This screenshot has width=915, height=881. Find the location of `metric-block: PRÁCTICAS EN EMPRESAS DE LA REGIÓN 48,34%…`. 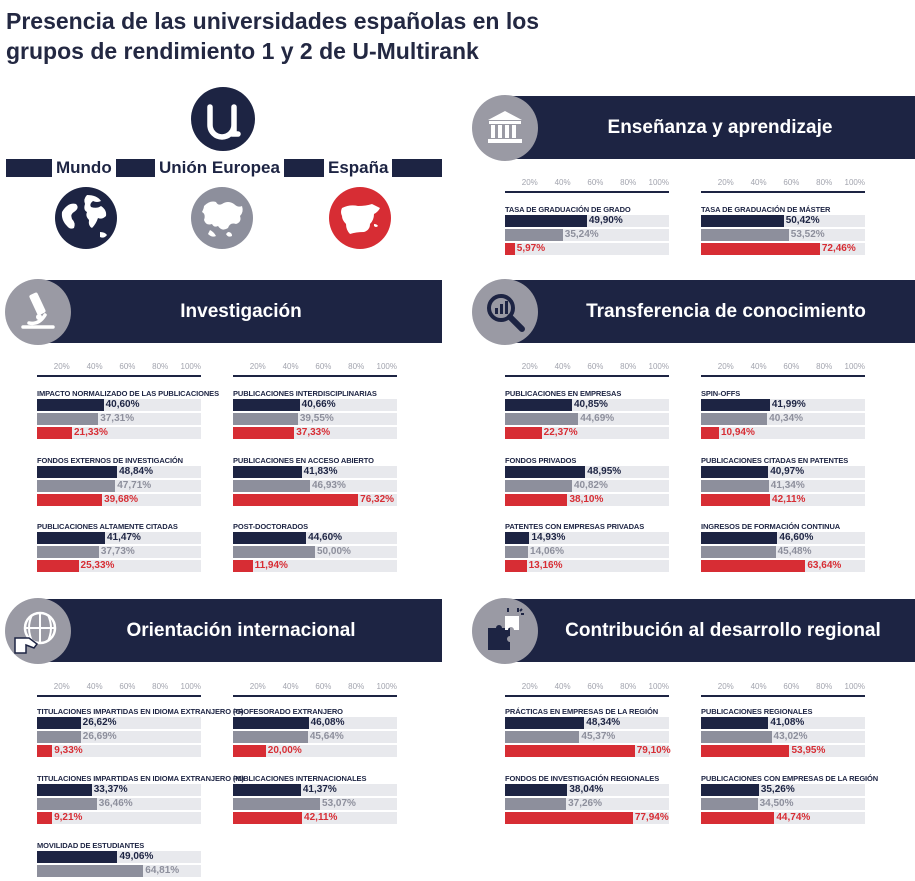

metric-block: PRÁCTICAS EN EMPRESAS DE LA REGIÓN 48,34%… is located at coordinates (588, 732).